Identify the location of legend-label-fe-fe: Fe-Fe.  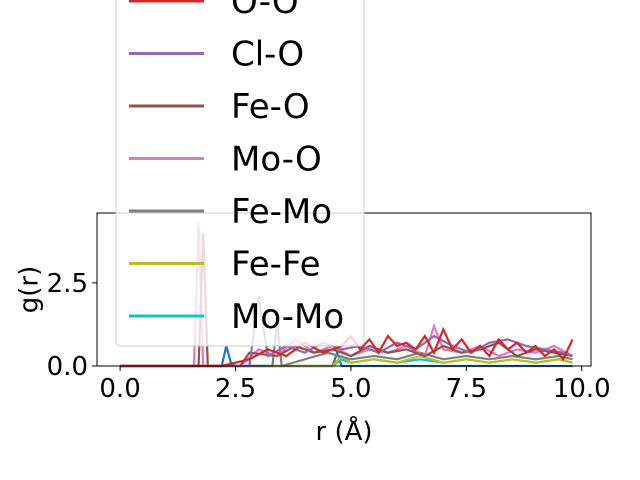
(276, 265).